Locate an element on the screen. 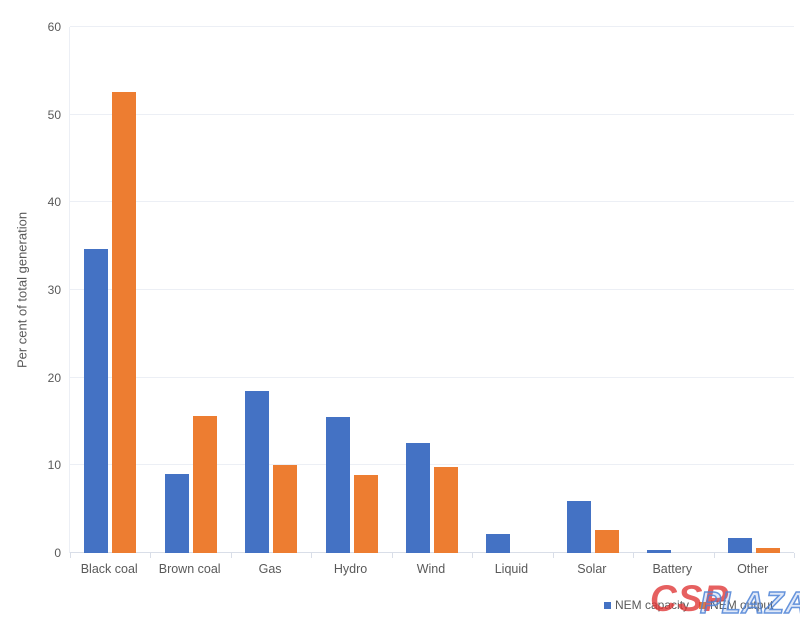 Image resolution: width=800 pixels, height=626 pixels. y-tick-label: 50 is located at coordinates (54, 114).